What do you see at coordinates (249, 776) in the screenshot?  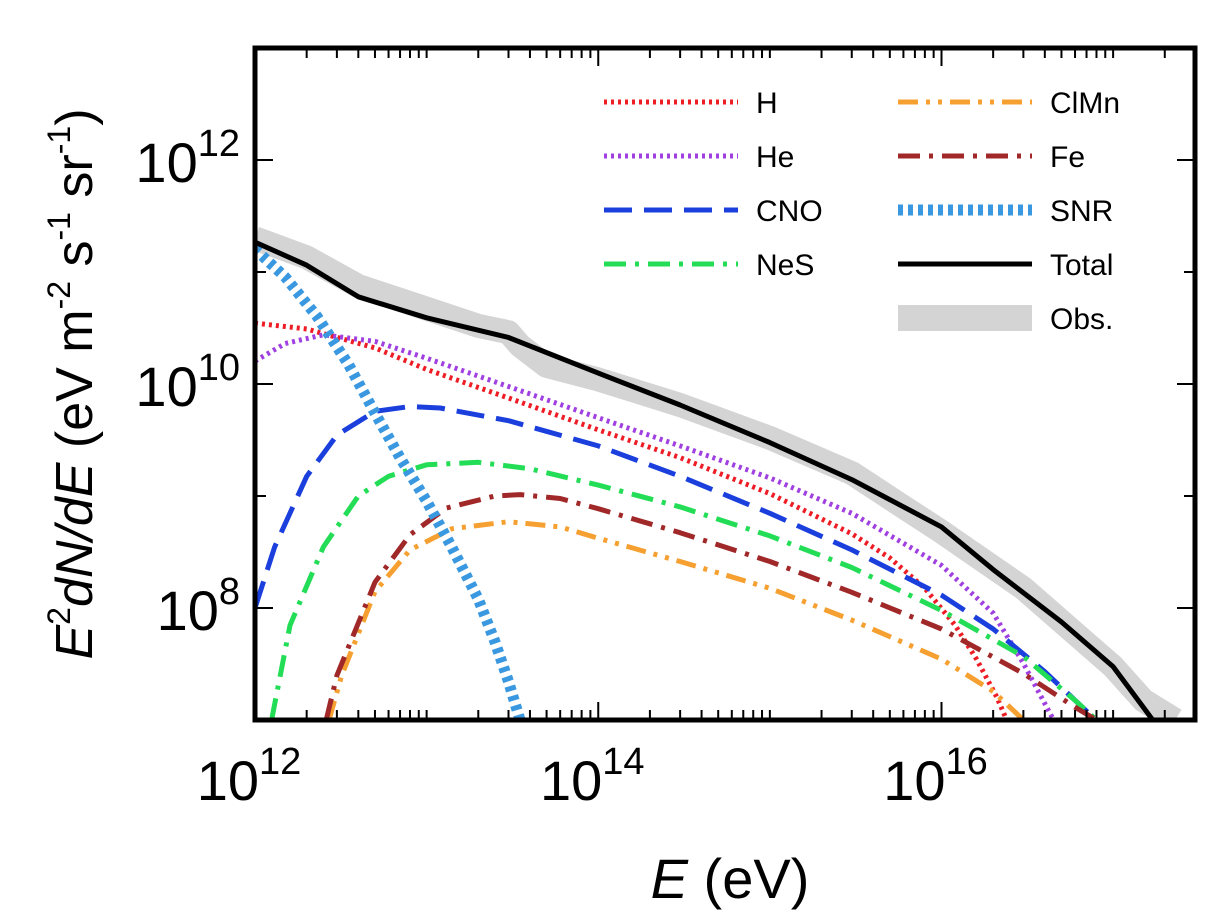 I see `x-tick-label: 1012` at bounding box center [249, 776].